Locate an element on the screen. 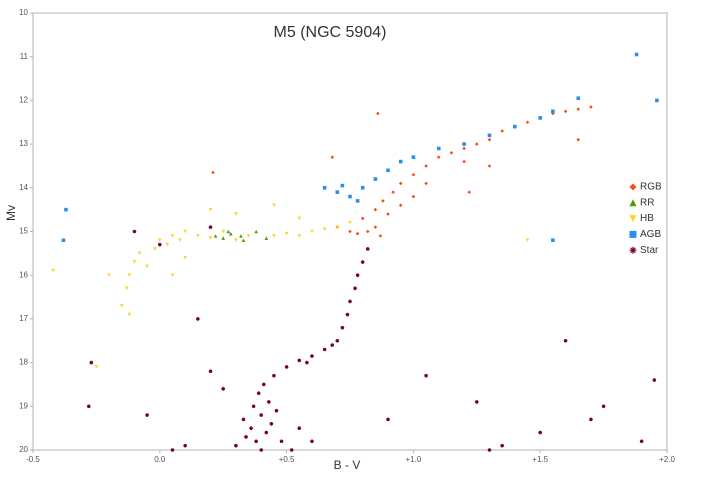 The width and height of the screenshot is (703, 477). y-tick-label: 14 is located at coordinates (23, 187).